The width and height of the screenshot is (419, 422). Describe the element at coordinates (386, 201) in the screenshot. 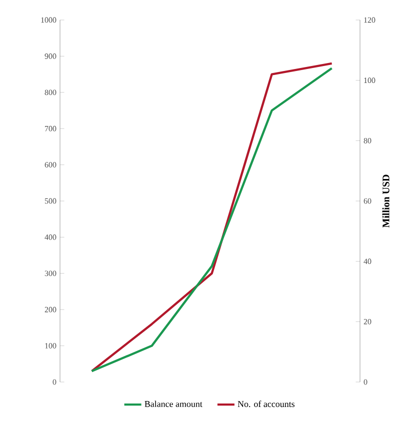

I see `y2-axis-title: Million USD` at that location.